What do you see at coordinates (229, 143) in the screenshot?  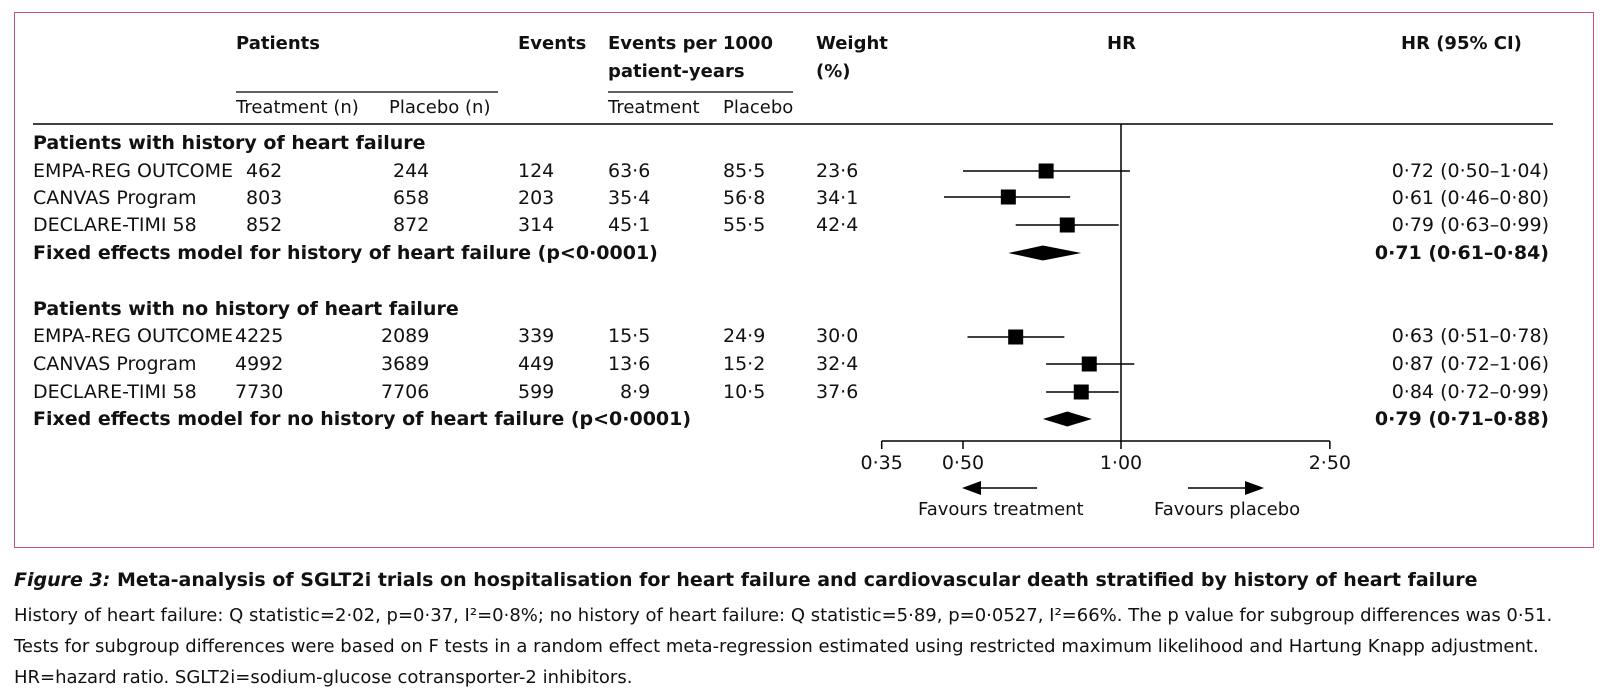 I see `group-title-history: Patients with history of heart failure` at bounding box center [229, 143].